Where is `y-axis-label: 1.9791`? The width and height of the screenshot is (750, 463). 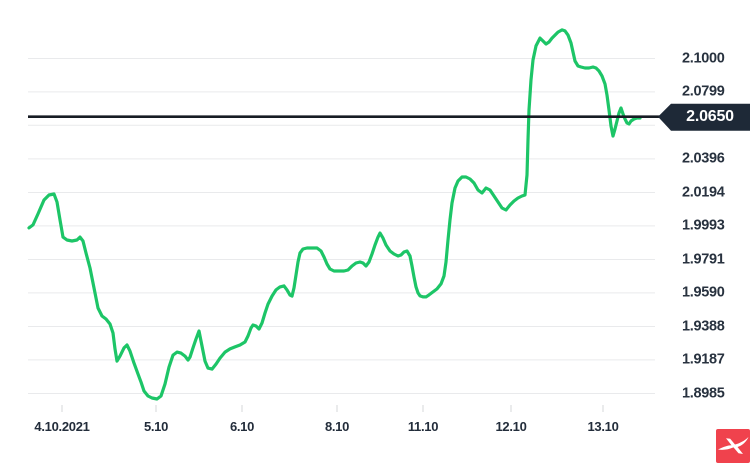 y-axis-label: 1.9791 is located at coordinates (703, 259).